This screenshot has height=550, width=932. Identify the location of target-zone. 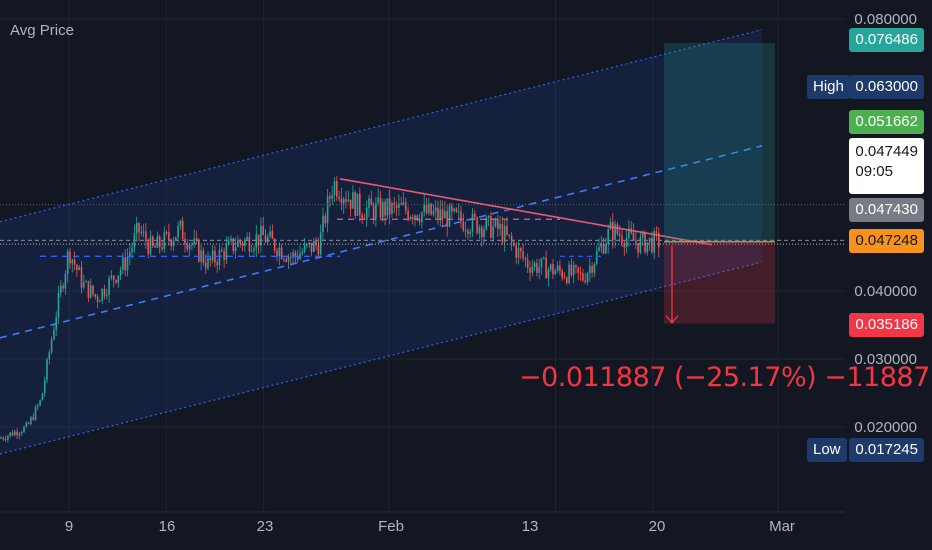
(719, 142).